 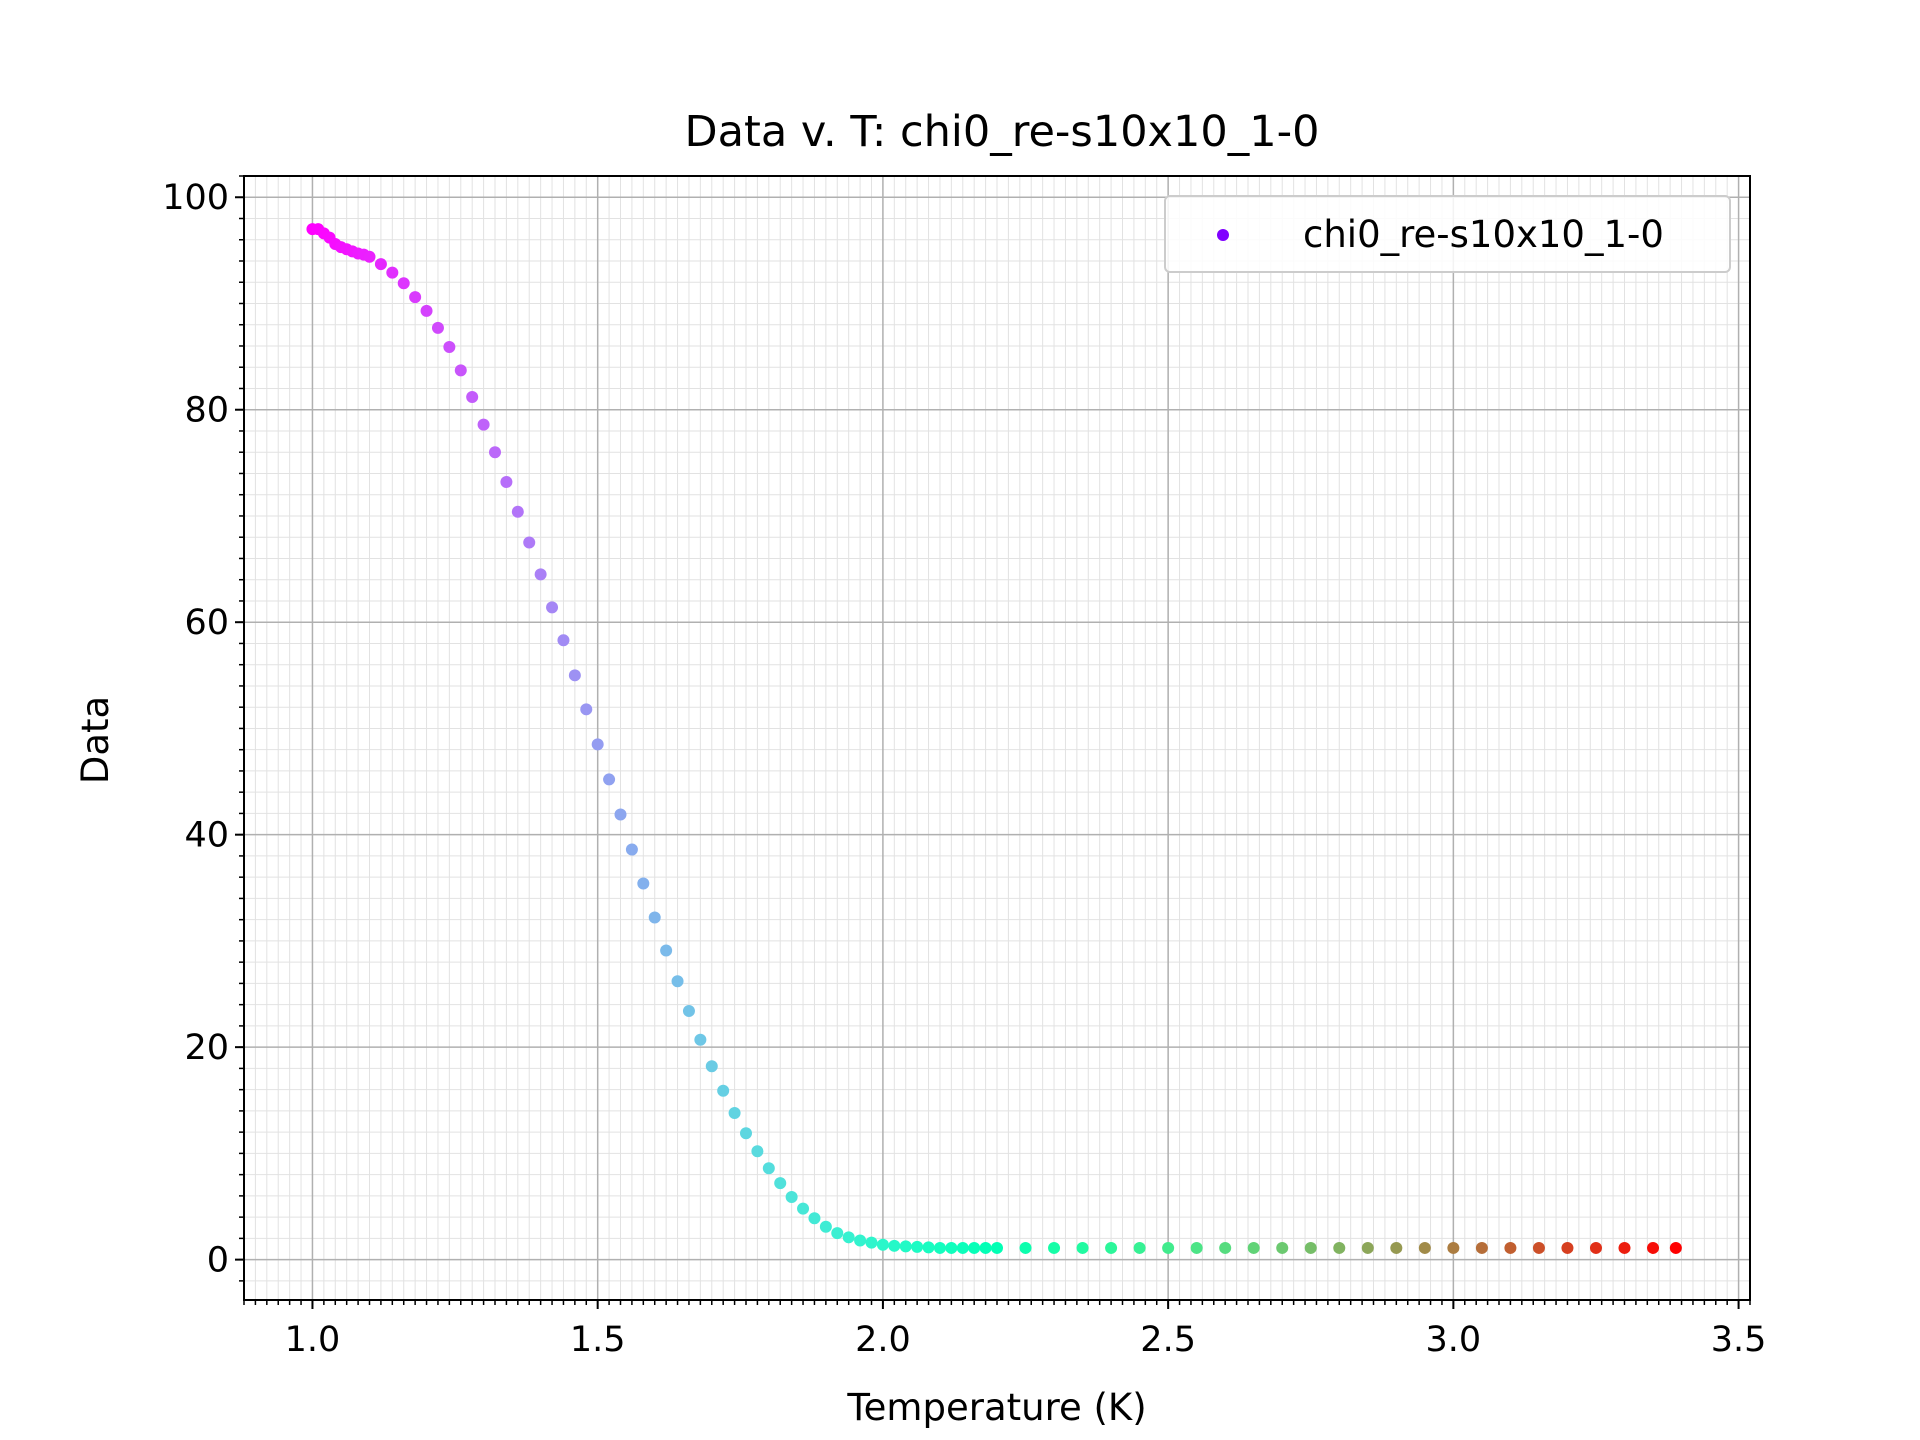 I want to click on x-tick-label: 3.0, so click(x=1454, y=1340).